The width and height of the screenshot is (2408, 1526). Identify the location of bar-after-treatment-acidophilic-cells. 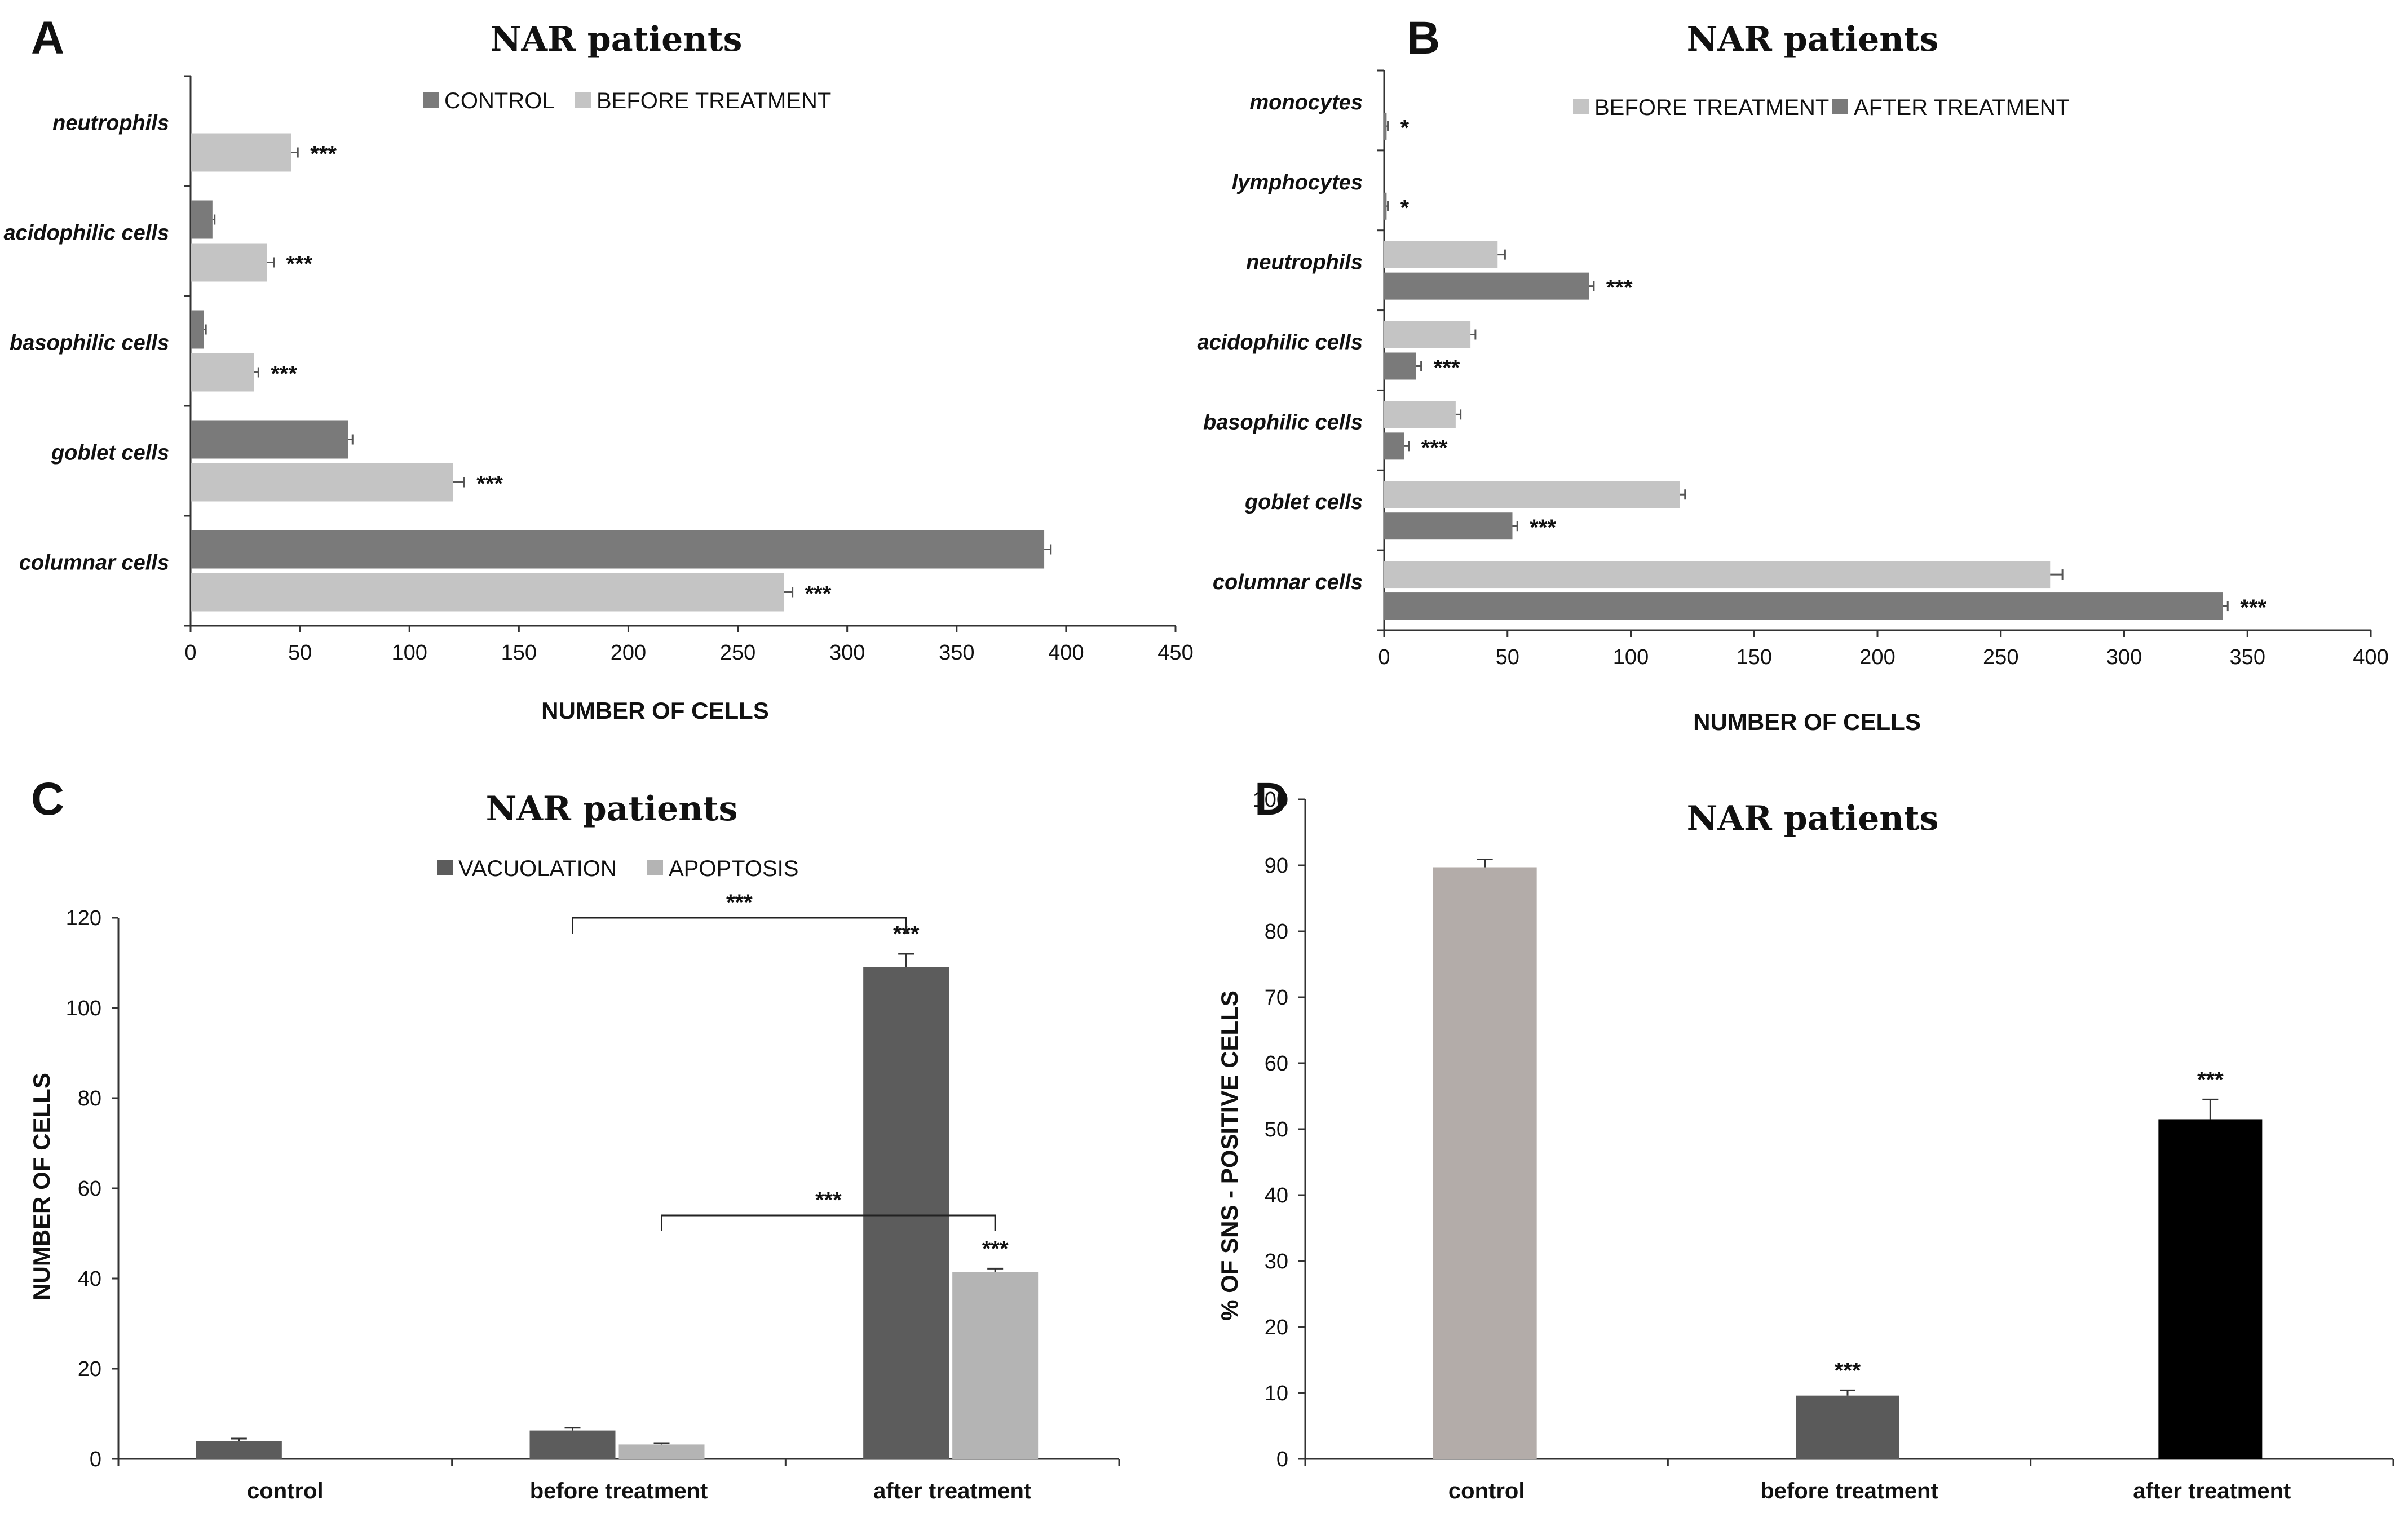
(1400, 366).